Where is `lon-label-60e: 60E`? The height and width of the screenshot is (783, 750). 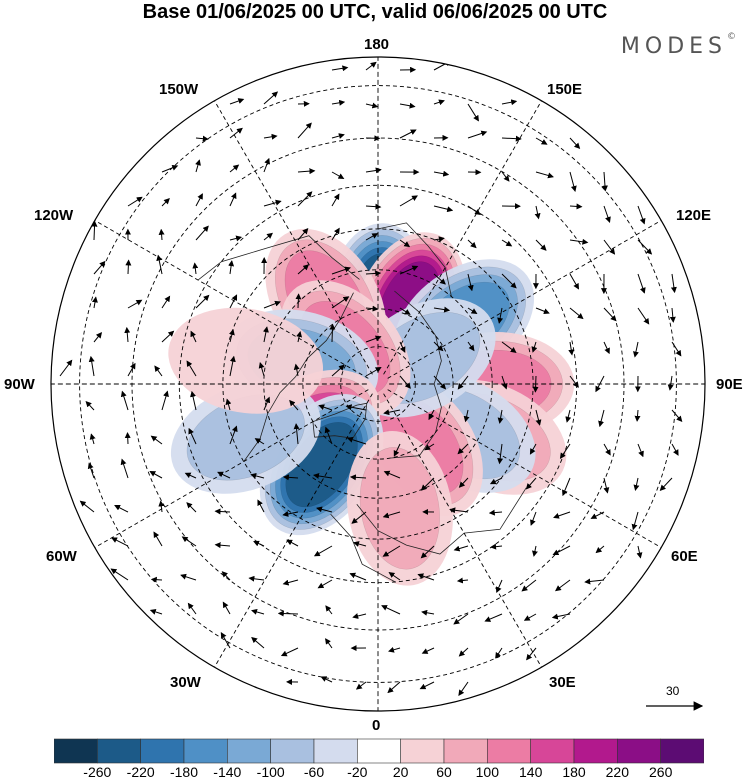 lon-label-60e: 60E is located at coordinates (684, 556).